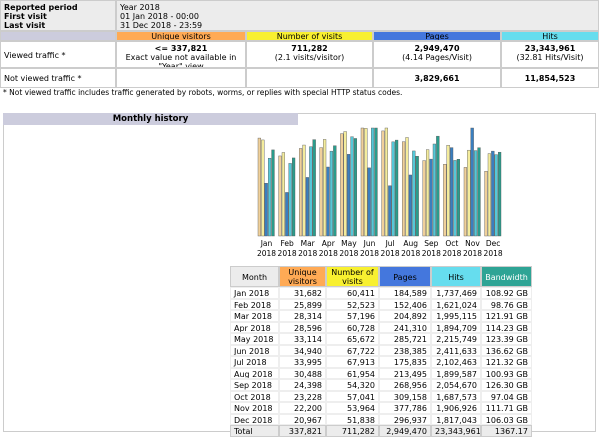 This screenshot has width=599, height=437. What do you see at coordinates (352, 304) in the screenshot?
I see `value-cell: 52,523` at bounding box center [352, 304].